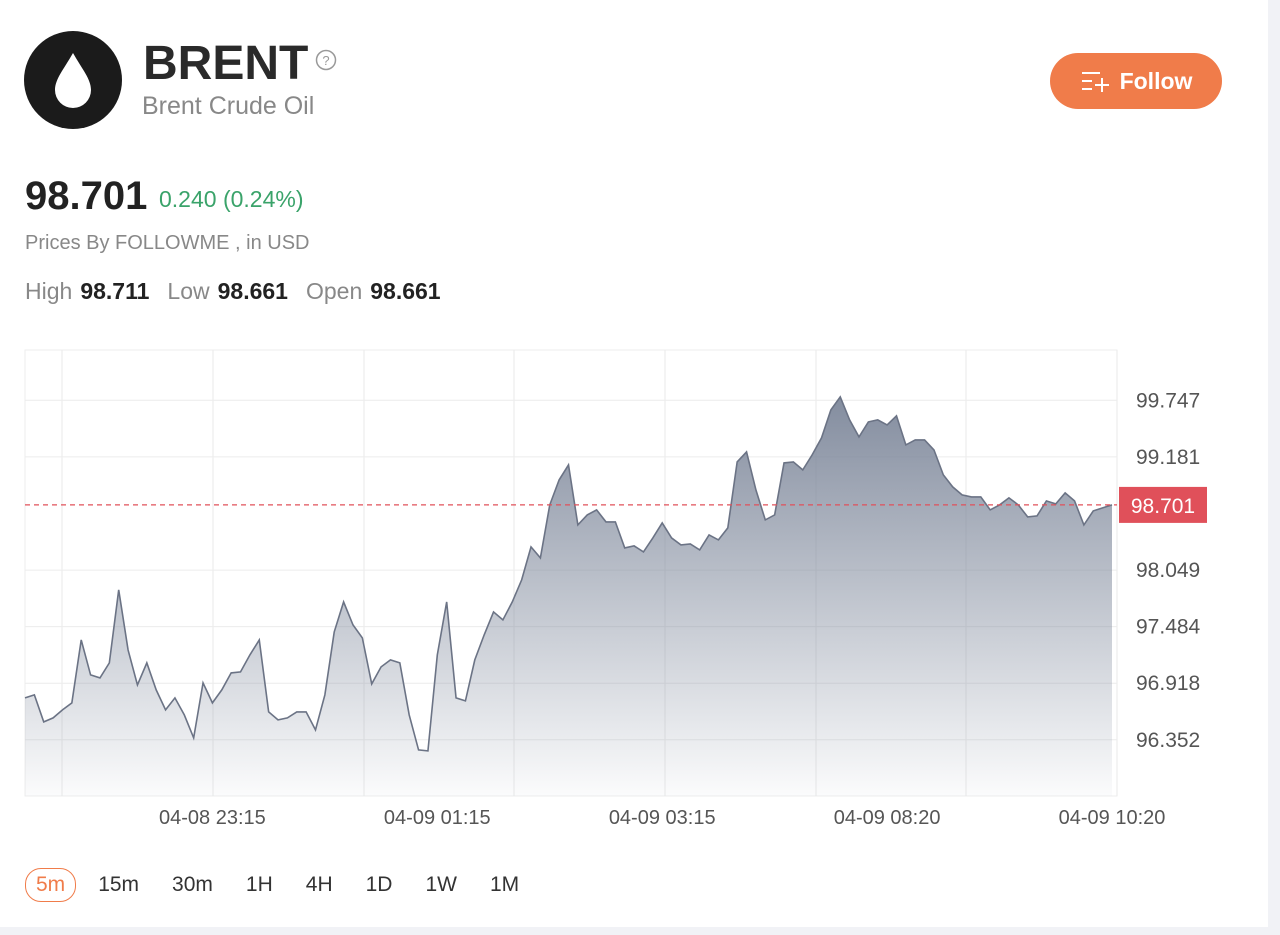 The height and width of the screenshot is (935, 1280). What do you see at coordinates (51, 885) in the screenshot?
I see `range-button: 5m` at bounding box center [51, 885].